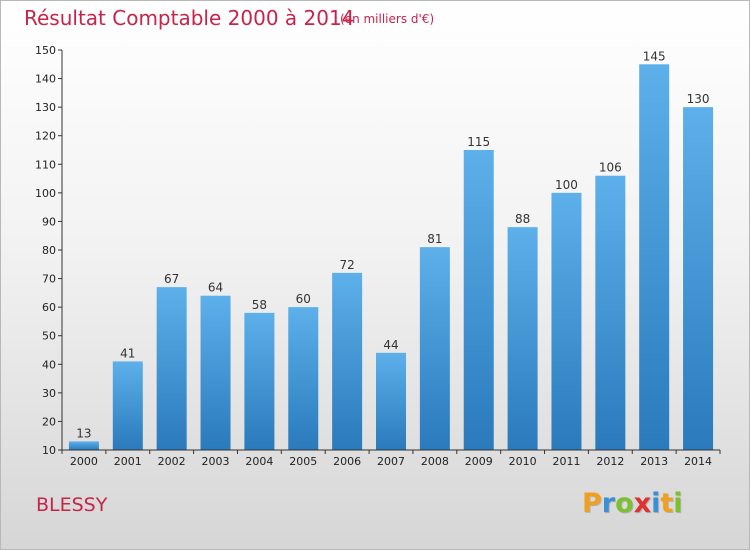 The image size is (750, 550). I want to click on data-label-2008: 81, so click(434, 239).